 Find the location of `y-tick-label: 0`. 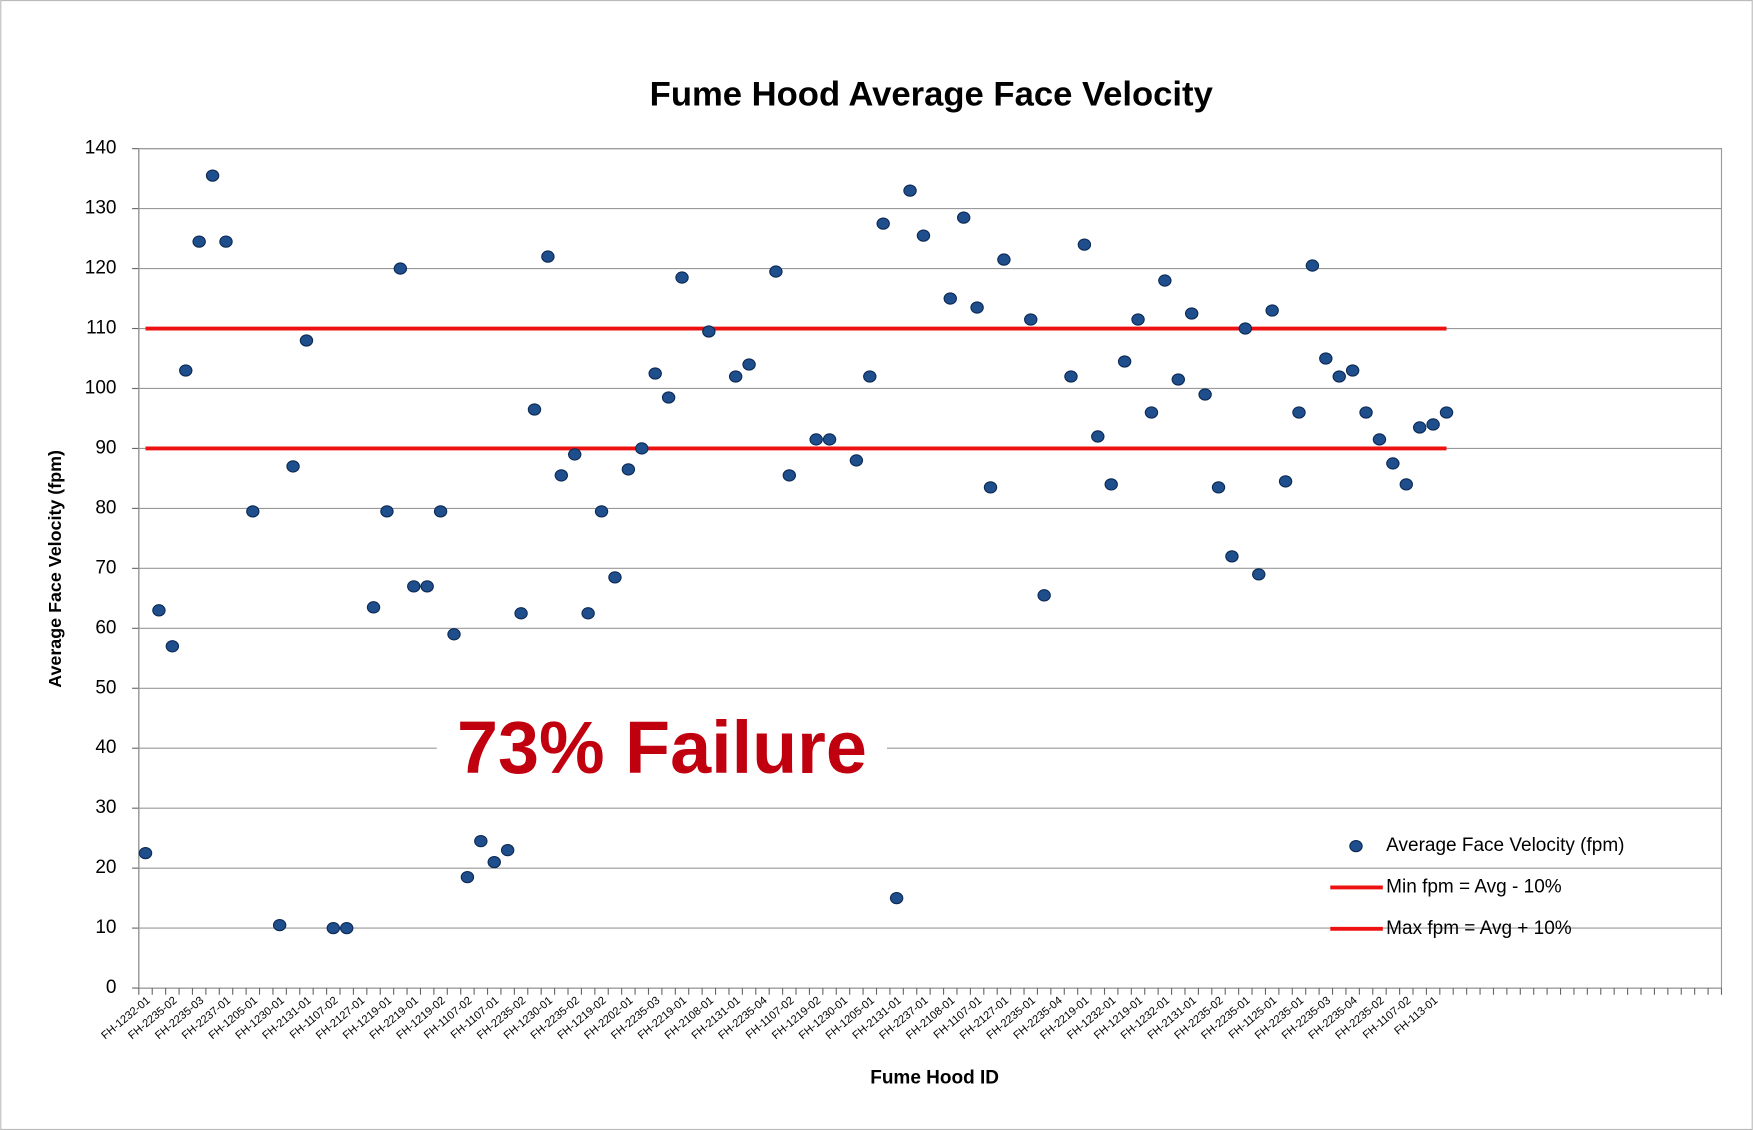

y-tick-label: 0 is located at coordinates (111, 987).